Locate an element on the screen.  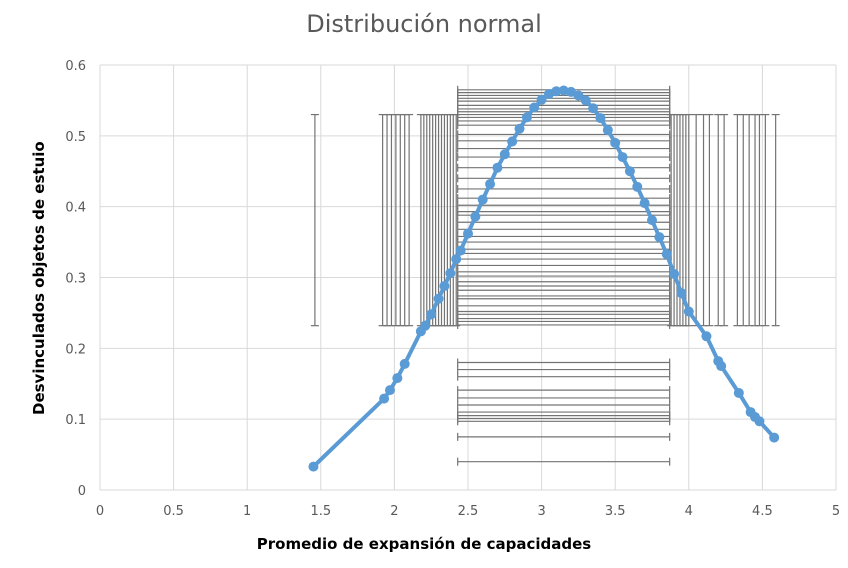
y-tick-label: 0.6 is located at coordinates (75, 66).